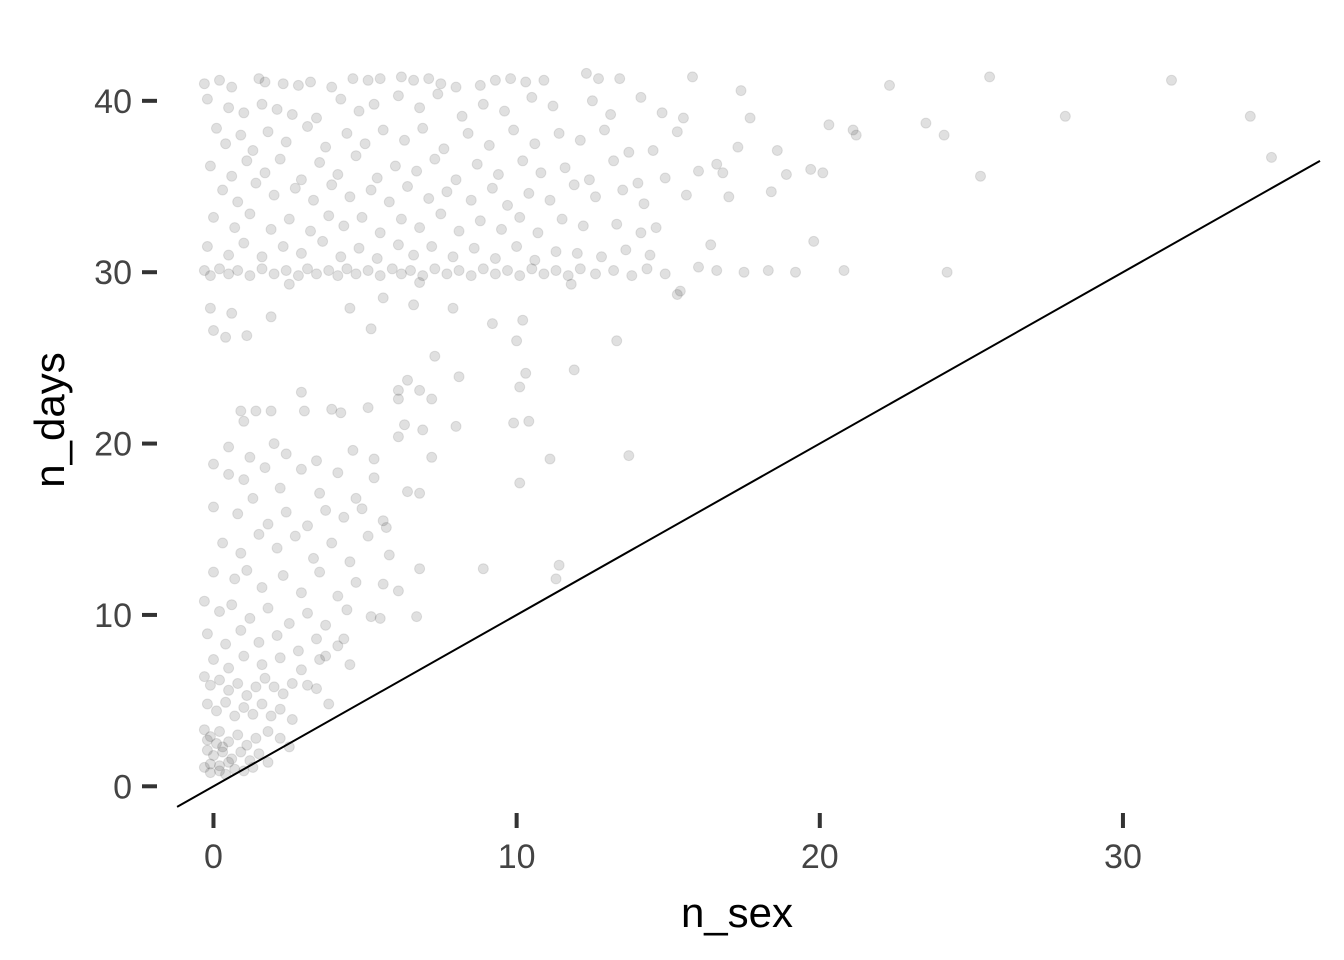 The width and height of the screenshot is (1344, 960). What do you see at coordinates (673, 844) in the screenshot?
I see `x-axis: 0 10 20 30` at bounding box center [673, 844].